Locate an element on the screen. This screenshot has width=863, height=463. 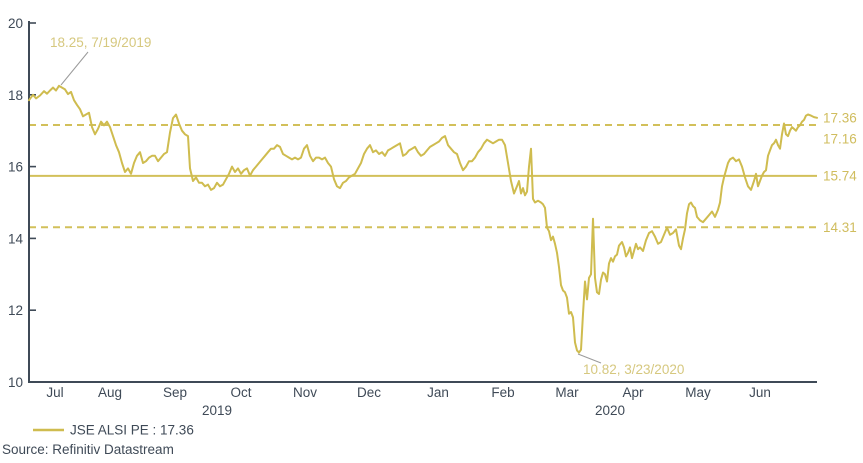
x-year-label: 2020 is located at coordinates (610, 410).